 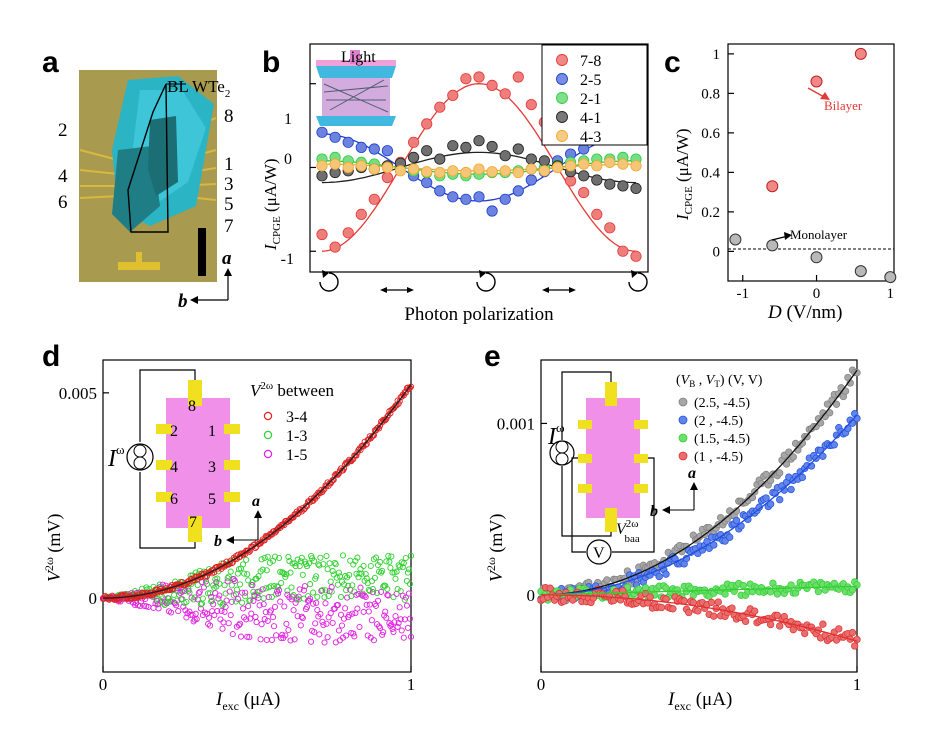 I want to click on electrode-4: 4, so click(x=63, y=176).